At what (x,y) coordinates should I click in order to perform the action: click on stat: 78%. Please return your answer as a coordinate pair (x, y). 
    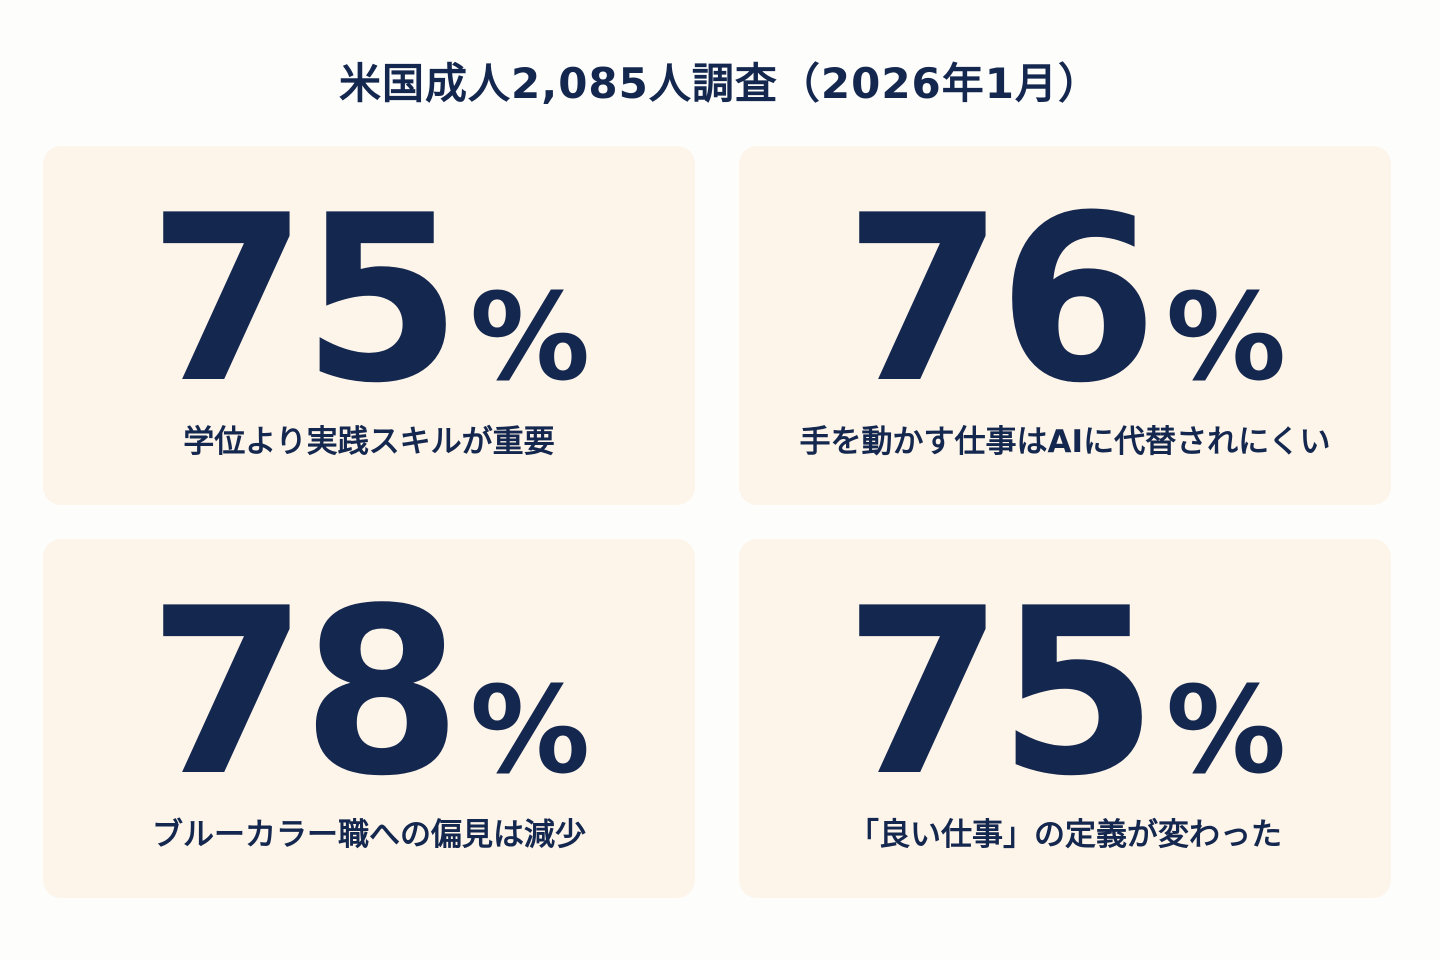
    Looking at the image, I should click on (369, 694).